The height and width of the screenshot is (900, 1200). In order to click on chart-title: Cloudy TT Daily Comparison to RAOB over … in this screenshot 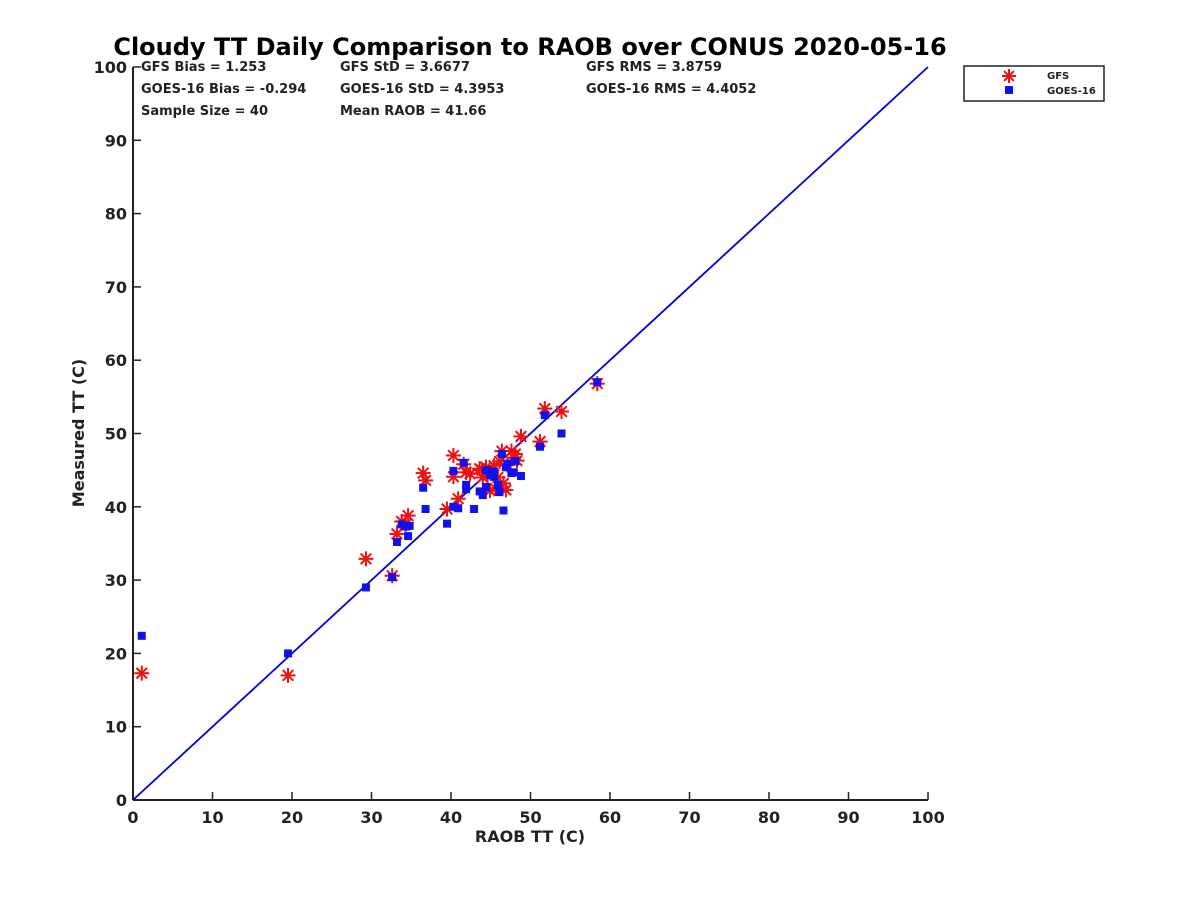, I will do `click(529, 47)`.